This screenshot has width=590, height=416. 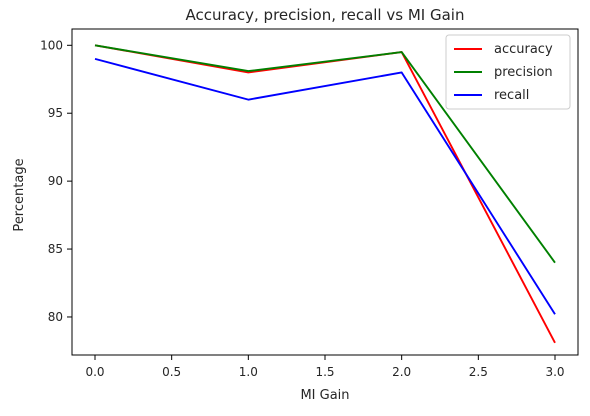 I want to click on y-tick-label: 80, so click(x=55, y=317).